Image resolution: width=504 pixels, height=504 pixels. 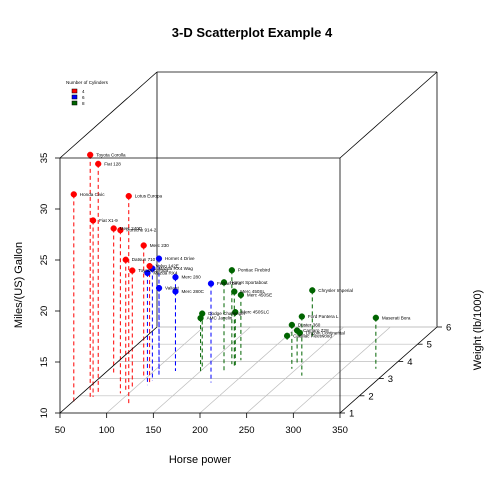 I want to click on point-label: Hornet 4 Drive, so click(x=180, y=258).